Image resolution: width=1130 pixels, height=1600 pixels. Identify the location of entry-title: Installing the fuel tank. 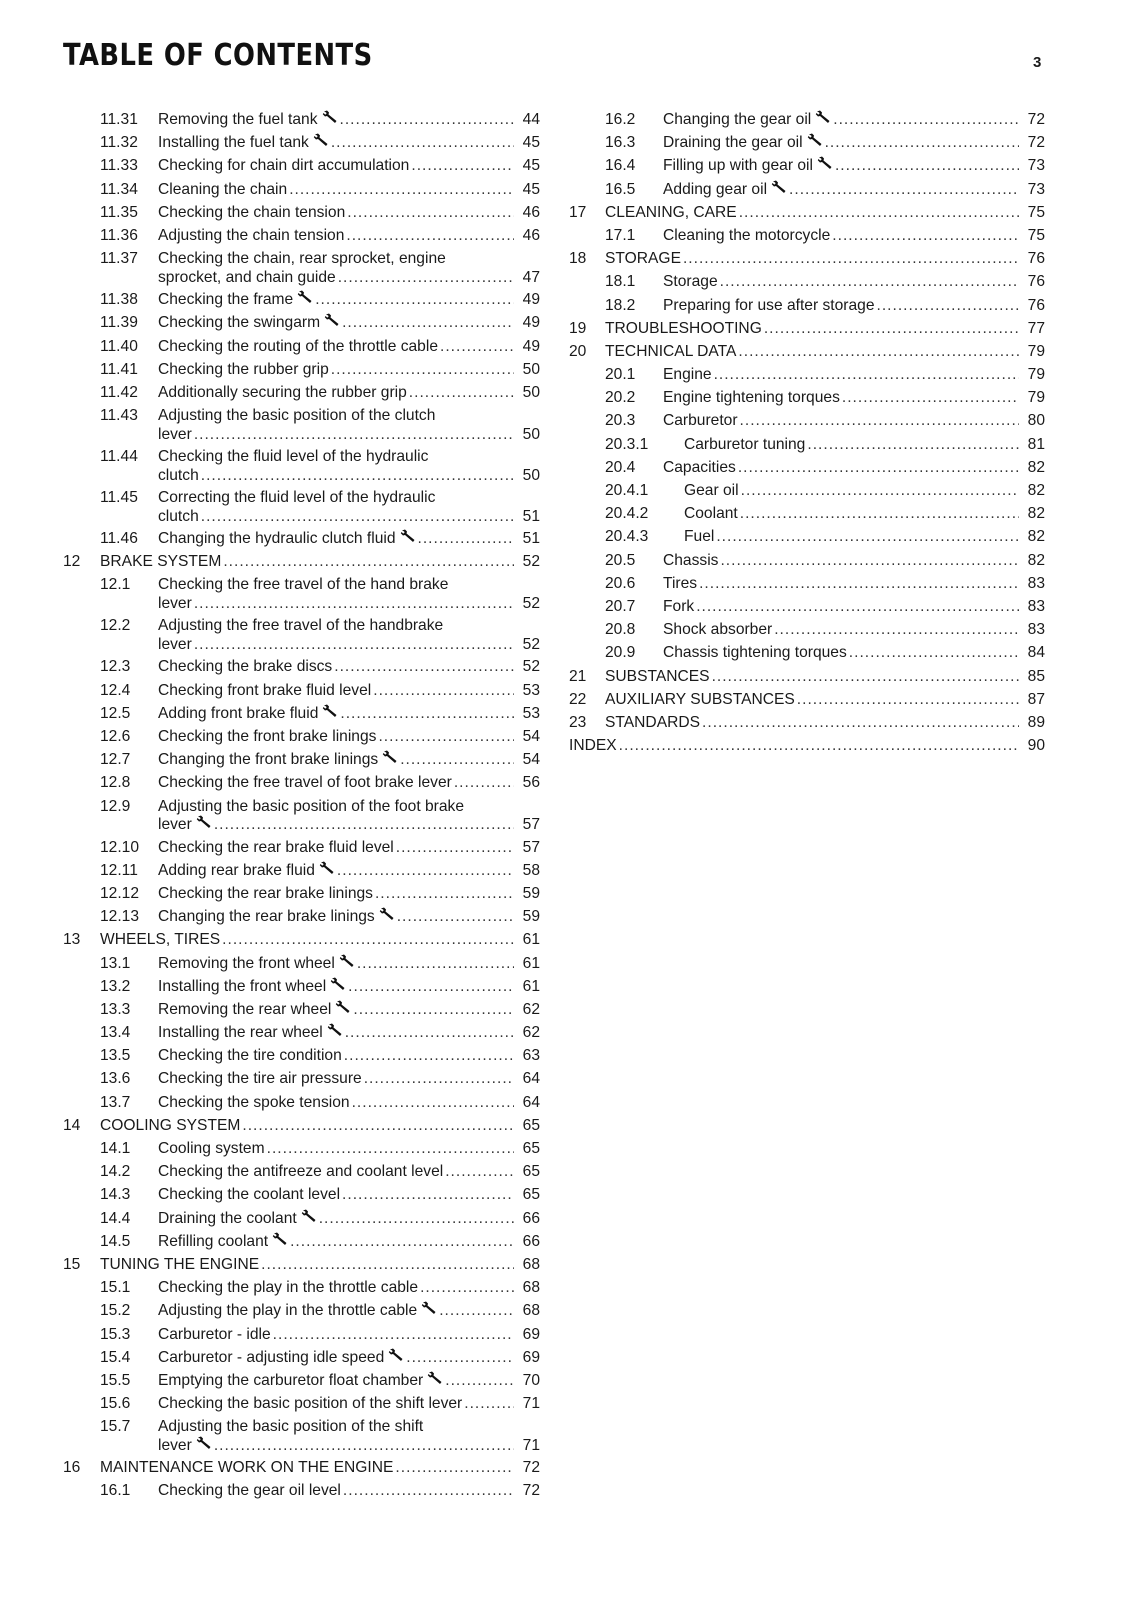
(233, 143).